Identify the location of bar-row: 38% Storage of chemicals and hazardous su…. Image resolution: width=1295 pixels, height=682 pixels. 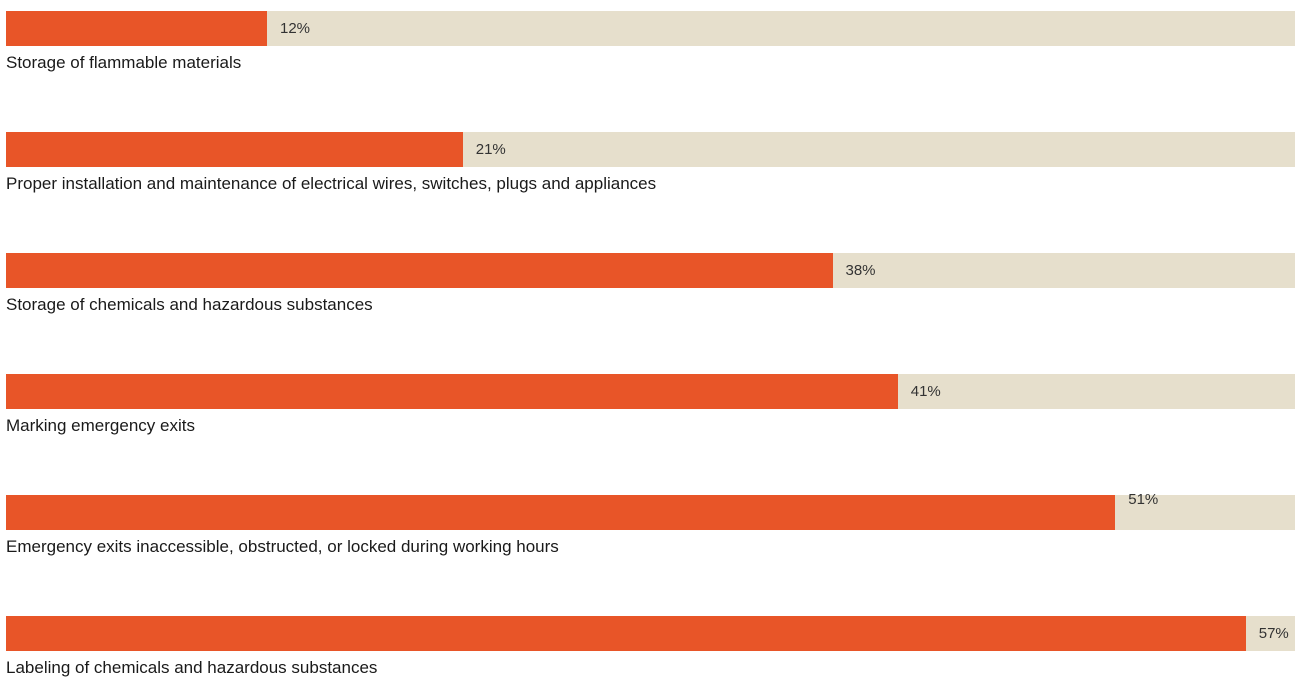
(650, 283).